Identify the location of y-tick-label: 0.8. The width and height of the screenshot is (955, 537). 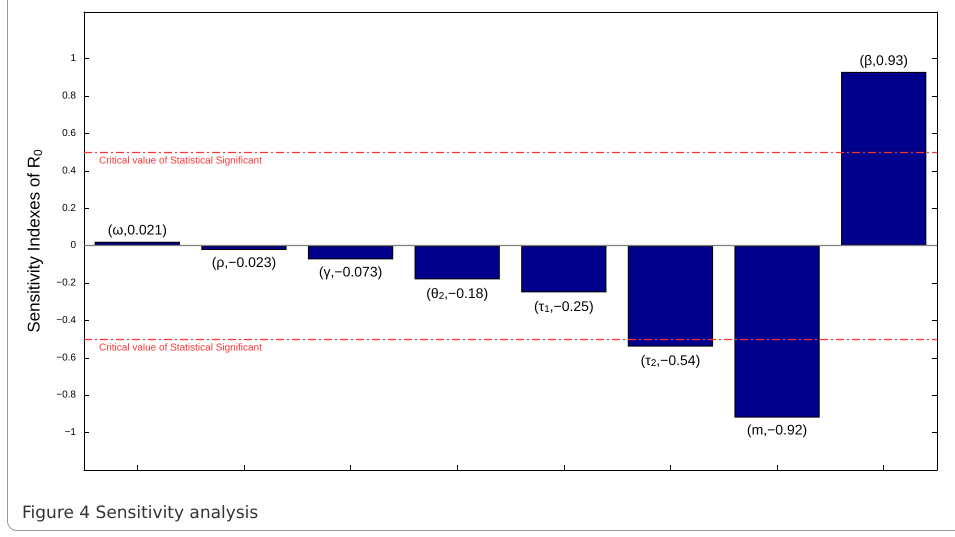
(69, 96).